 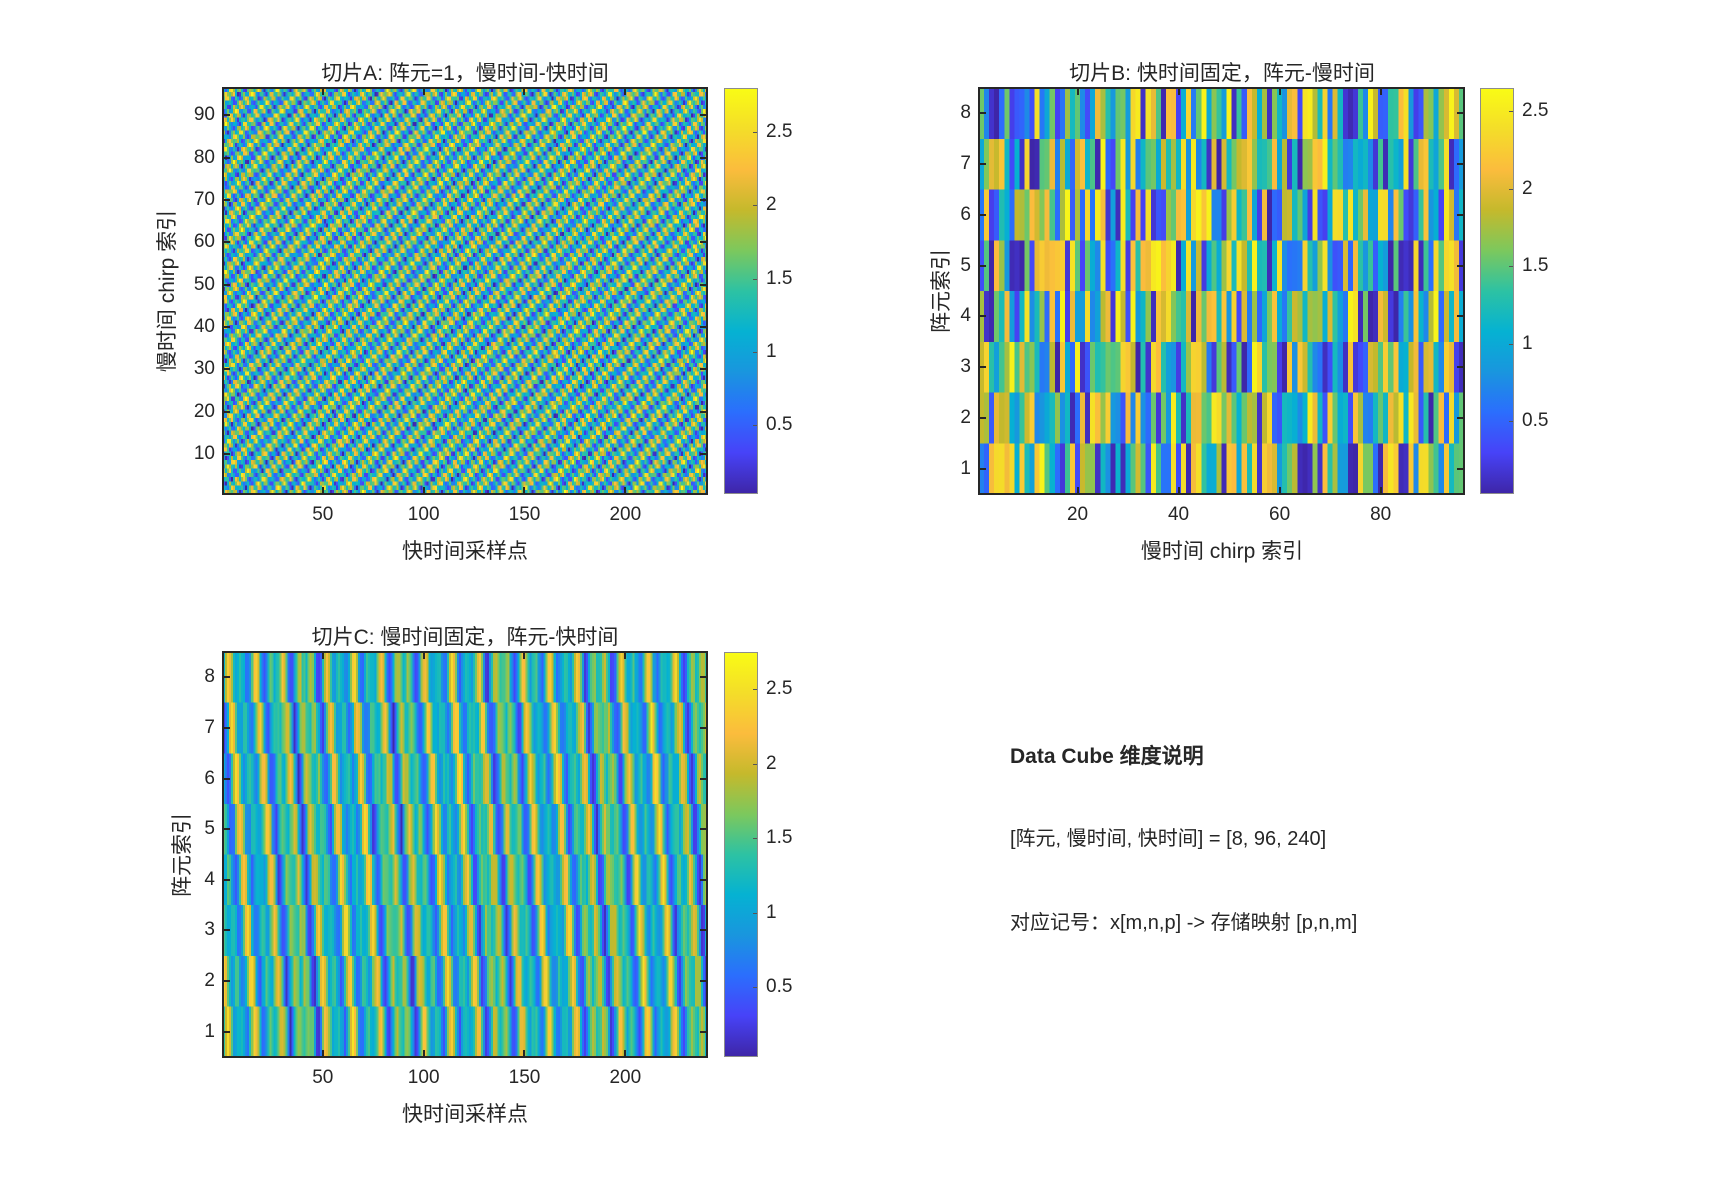 I want to click on plot-a-ylabel: 慢时间 chirp 索引, so click(x=168, y=291).